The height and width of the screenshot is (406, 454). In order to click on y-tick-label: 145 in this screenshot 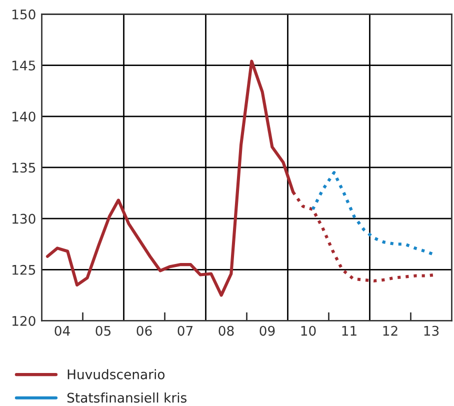, I will do `click(24, 65)`.